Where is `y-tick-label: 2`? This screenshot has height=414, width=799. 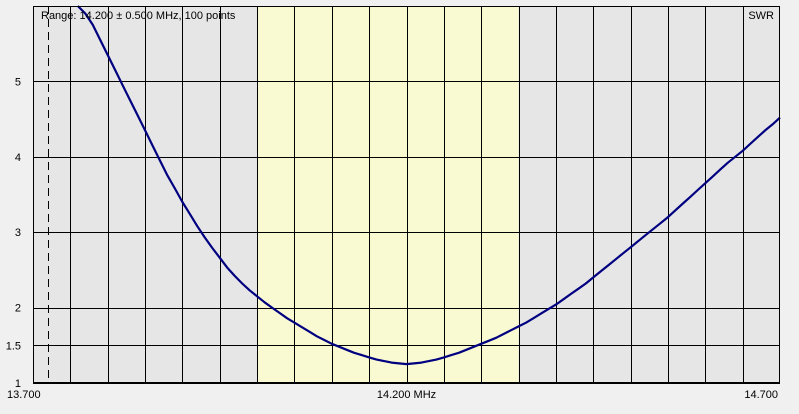
y-tick-label: 2 is located at coordinates (18, 309).